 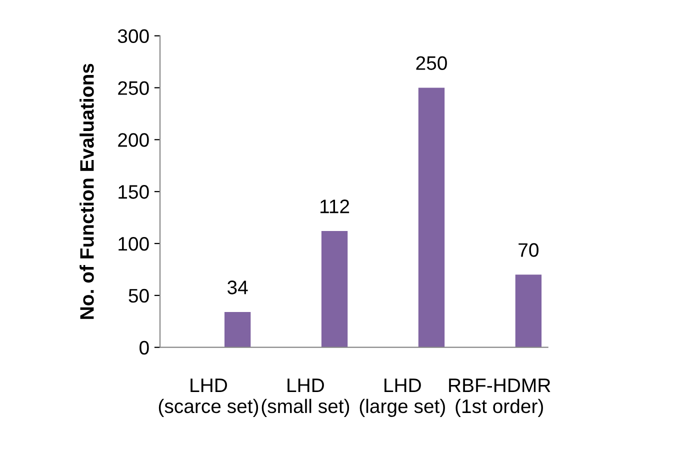 What do you see at coordinates (87, 191) in the screenshot?
I see `y-axis-title: No. of Function Evaluations` at bounding box center [87, 191].